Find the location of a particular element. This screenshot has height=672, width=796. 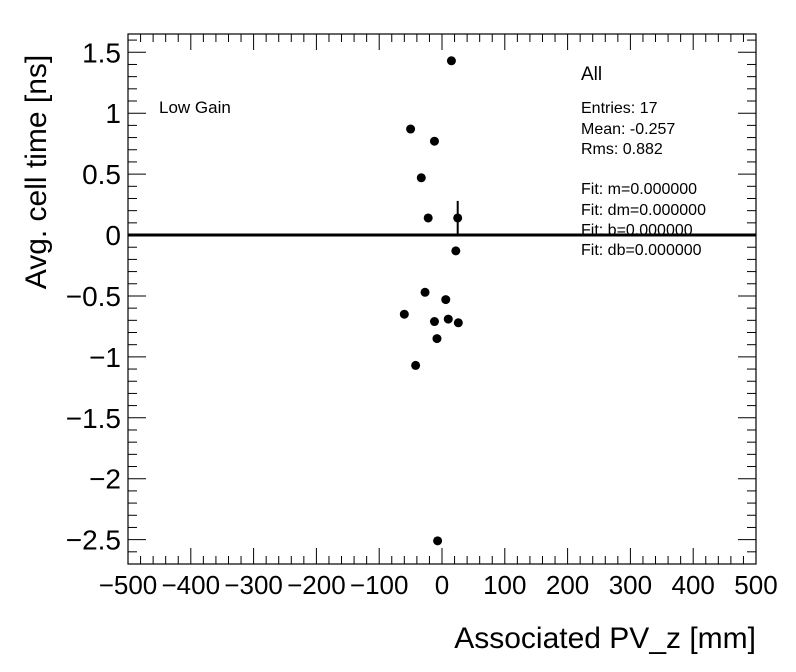

x-tick-label: 100 is located at coordinates (504, 585).